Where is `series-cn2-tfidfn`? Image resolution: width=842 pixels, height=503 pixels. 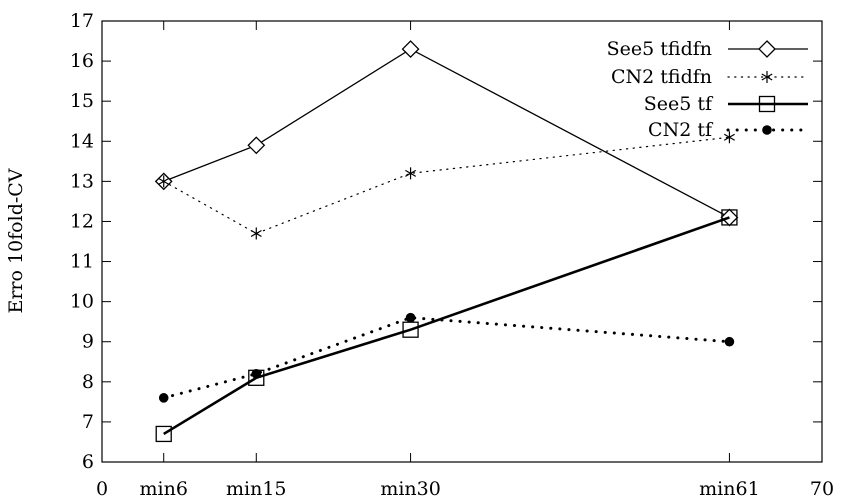
series-cn2-tfidfn is located at coordinates (446, 185).